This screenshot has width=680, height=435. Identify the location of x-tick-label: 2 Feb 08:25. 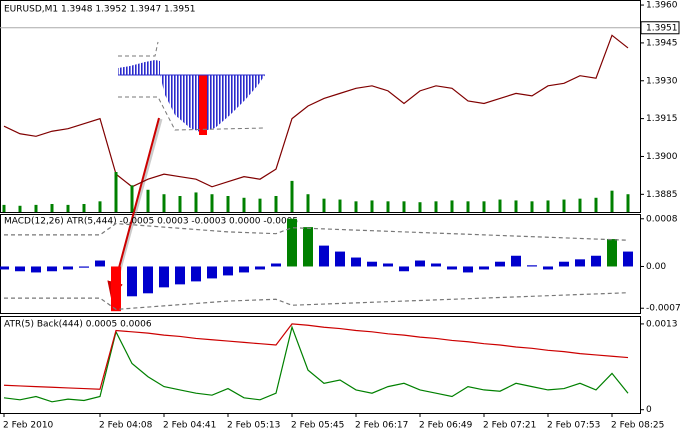
(637, 426).